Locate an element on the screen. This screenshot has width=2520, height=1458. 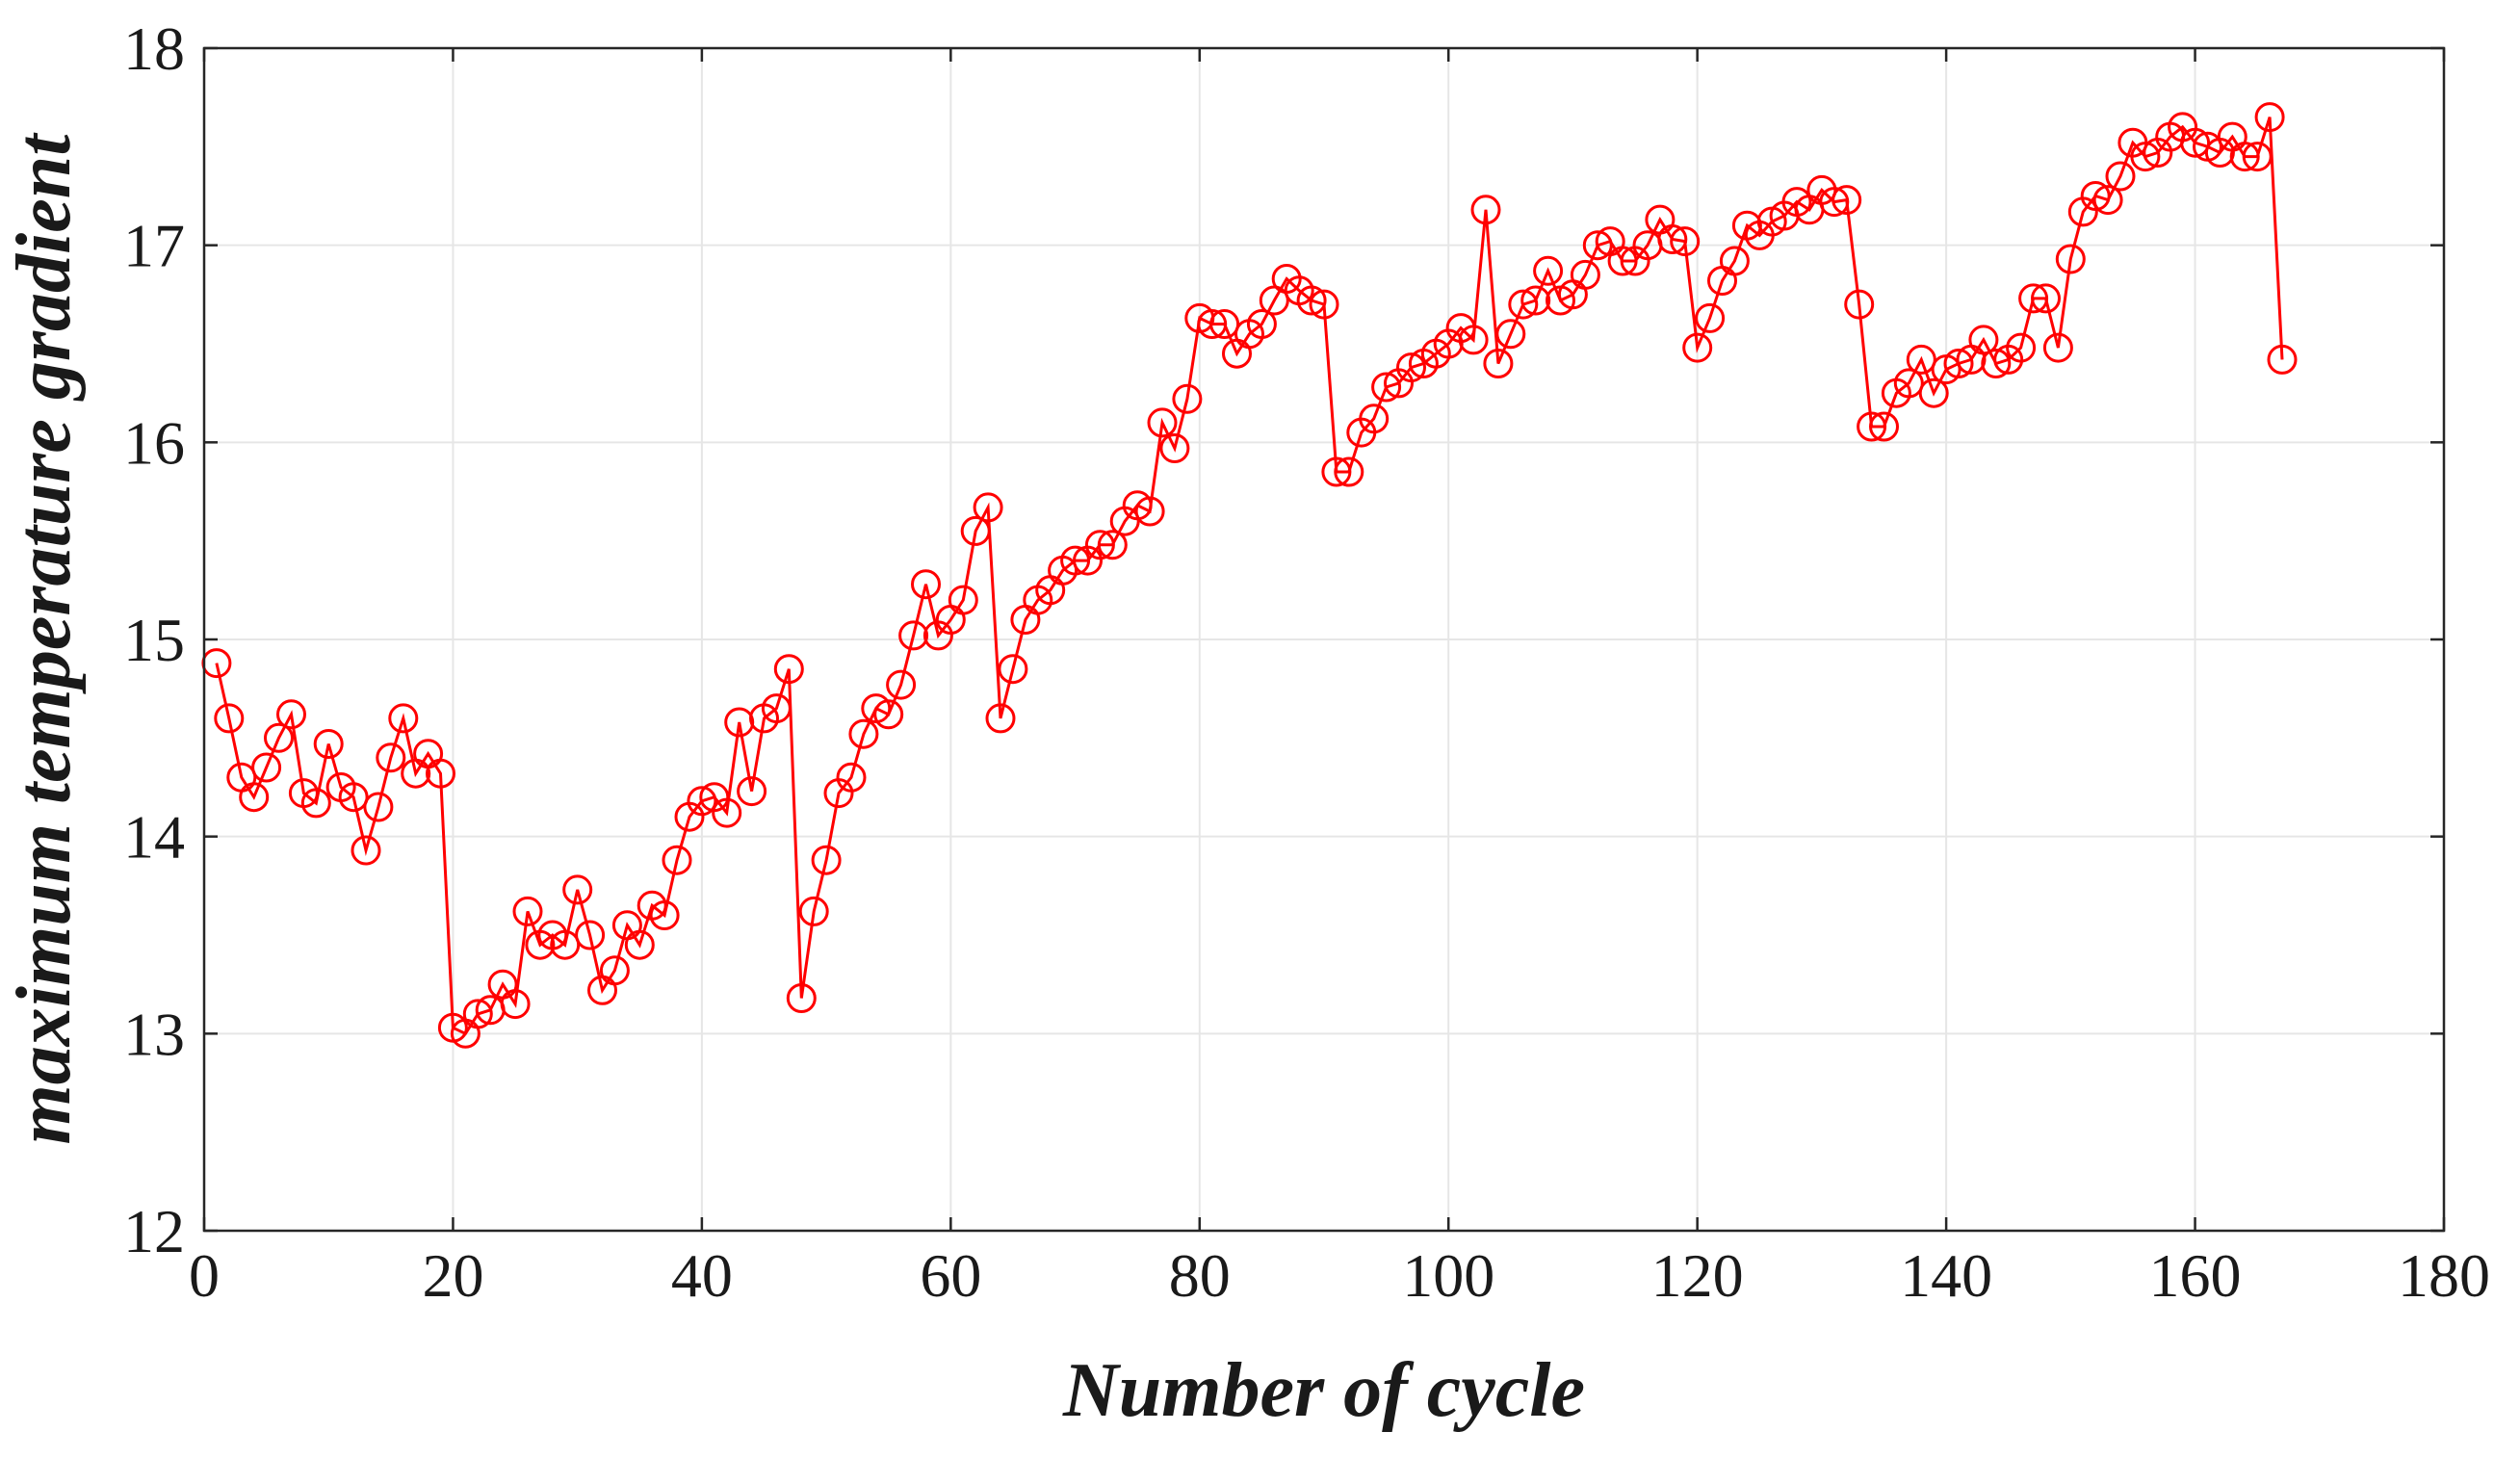
x-tick-label: 0 is located at coordinates (204, 1275).